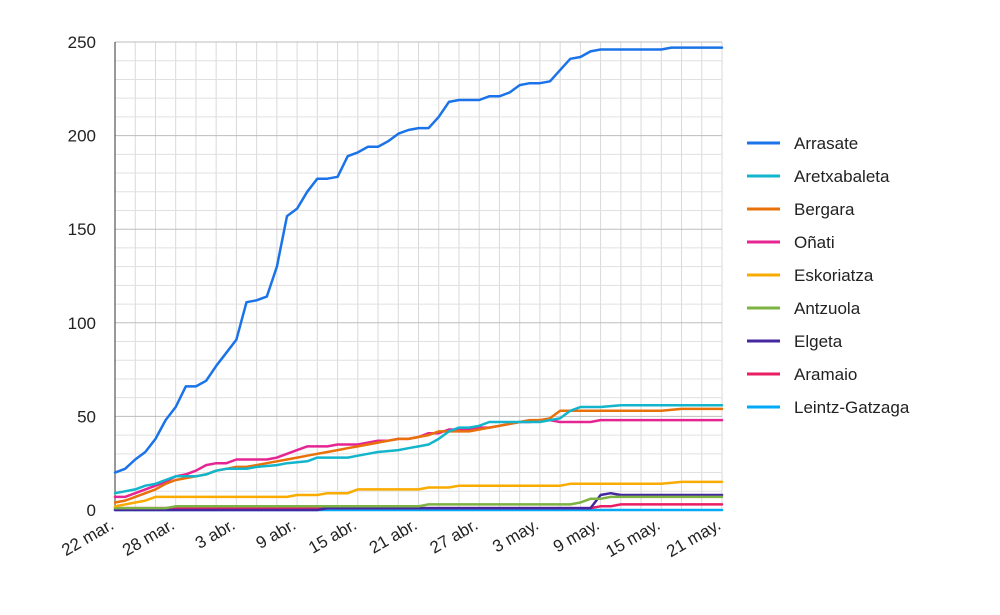  I want to click on x-tick-label: 27 abr., so click(454, 536).